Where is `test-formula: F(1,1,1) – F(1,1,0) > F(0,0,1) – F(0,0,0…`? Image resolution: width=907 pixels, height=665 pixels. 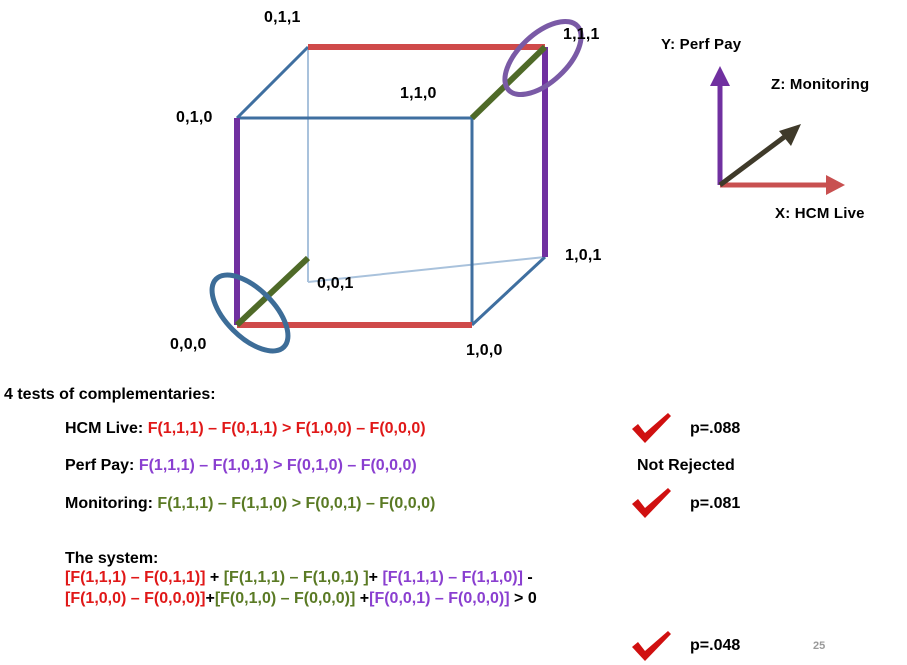
test-formula: F(1,1,1) – F(1,1,0) > F(0,0,1) – F(0,0,0… is located at coordinates (296, 503).